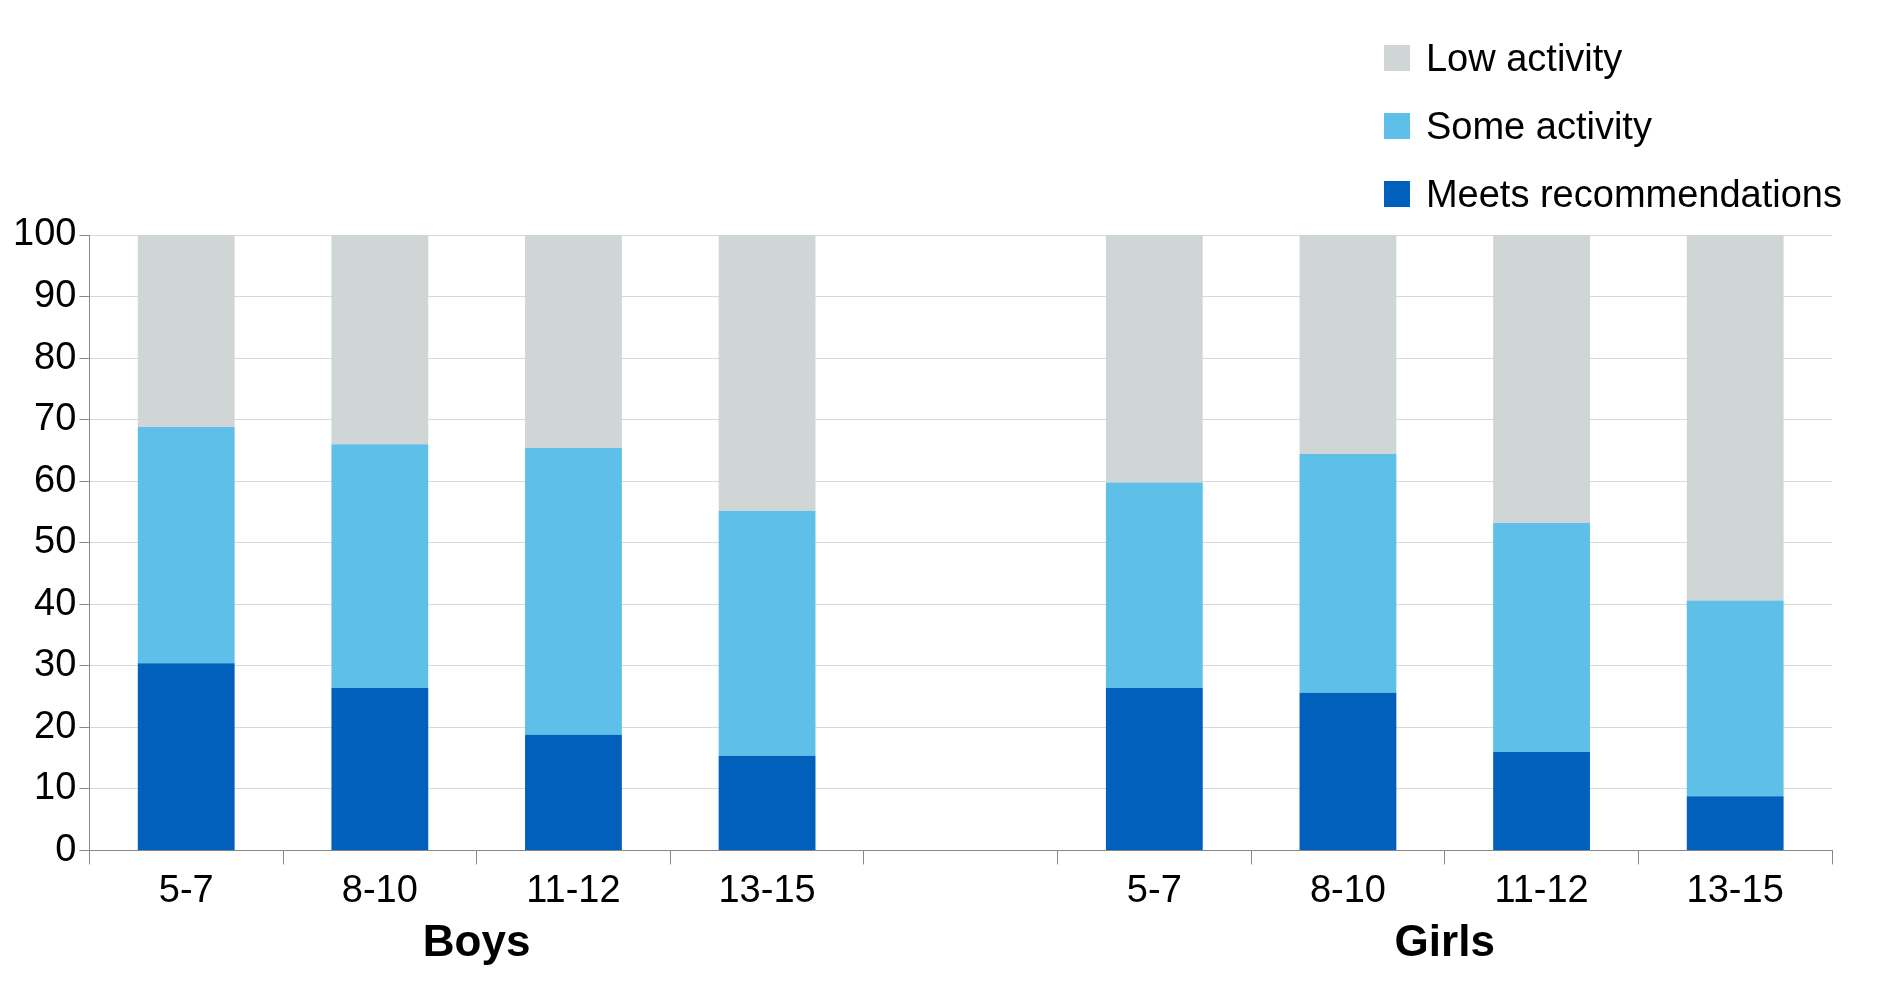 The width and height of the screenshot is (1892, 988). Describe the element at coordinates (476, 941) in the screenshot. I see `text: Boys` at that location.